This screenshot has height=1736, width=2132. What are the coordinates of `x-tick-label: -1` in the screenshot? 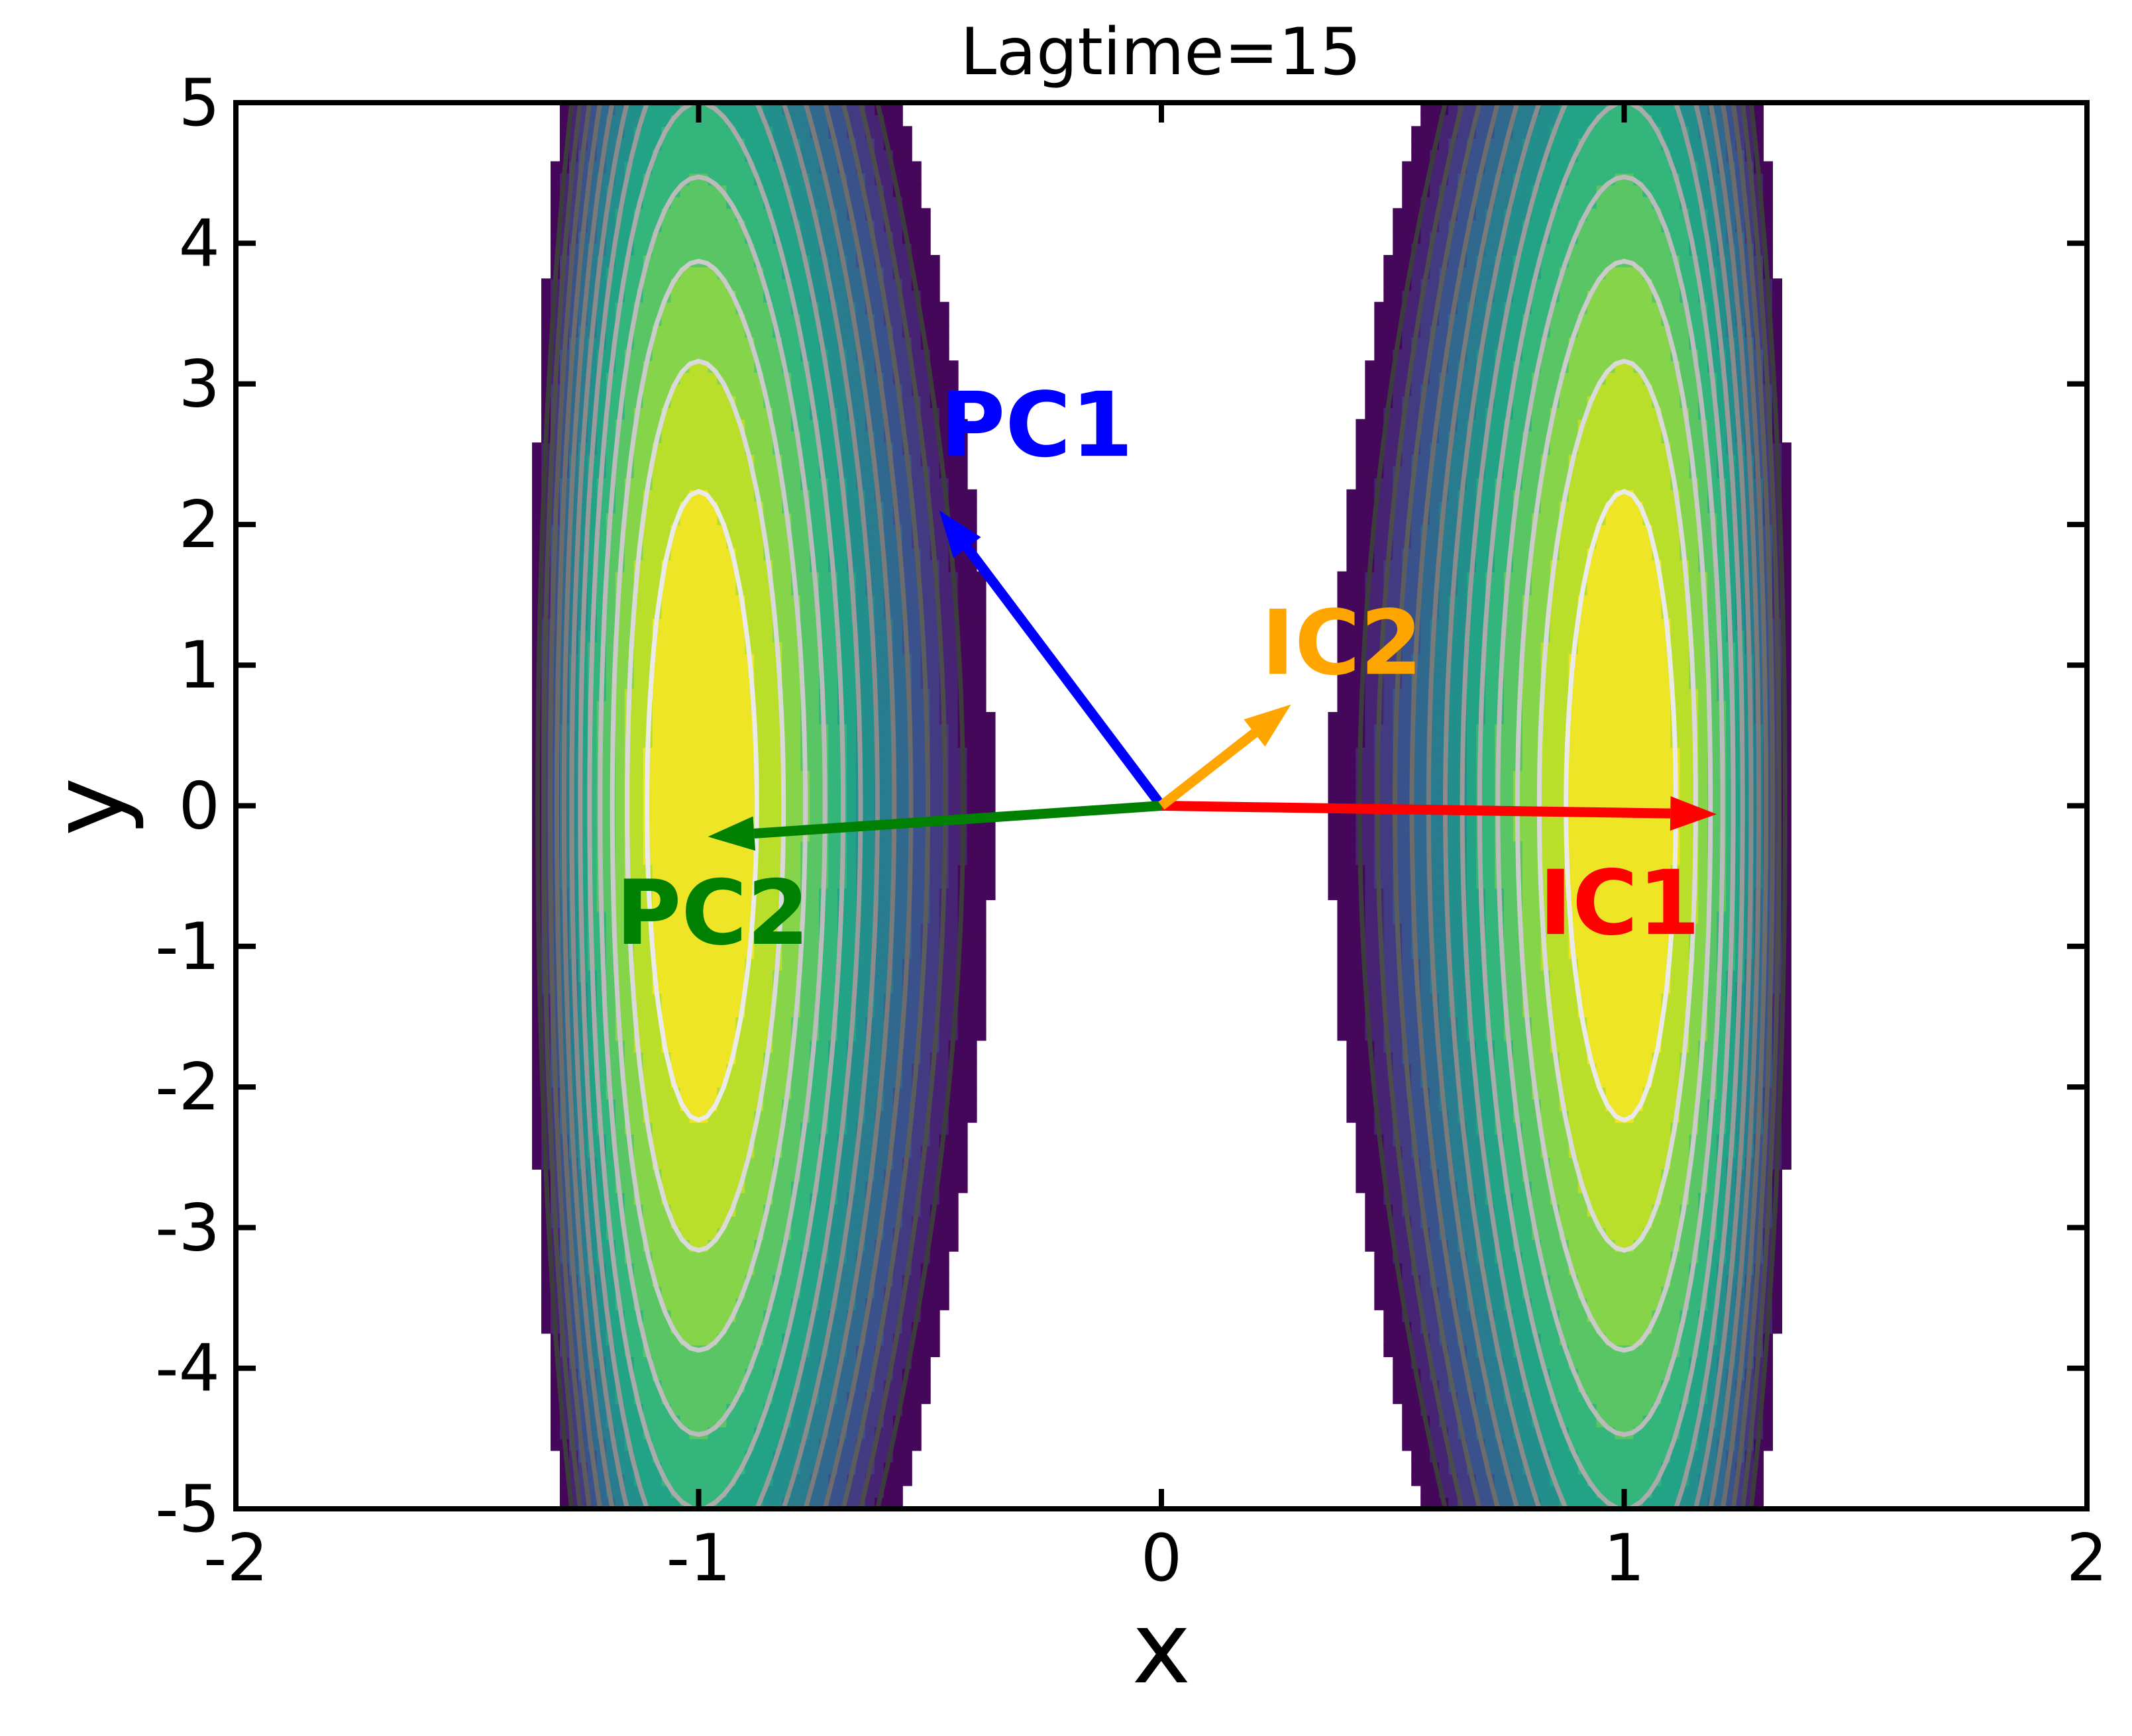 It's located at (698, 1558).